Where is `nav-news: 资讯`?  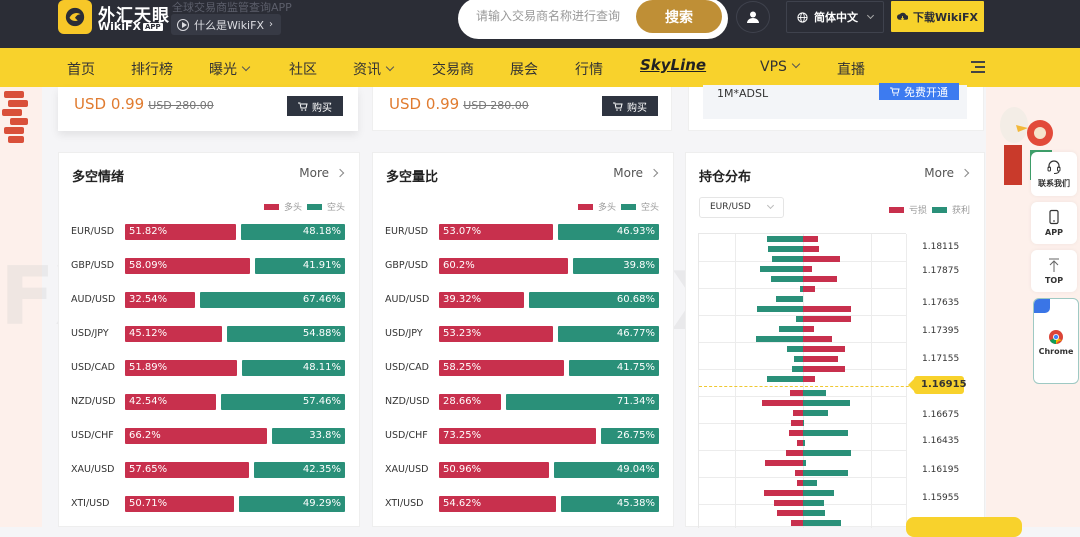 nav-news: 资讯 is located at coordinates (374, 69).